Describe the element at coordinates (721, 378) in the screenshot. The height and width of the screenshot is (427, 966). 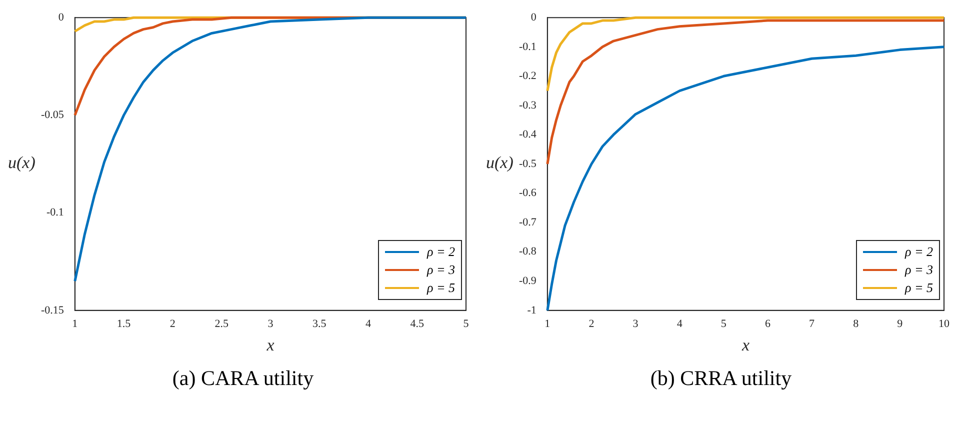
I see `text: (b) CRRA utility` at that location.